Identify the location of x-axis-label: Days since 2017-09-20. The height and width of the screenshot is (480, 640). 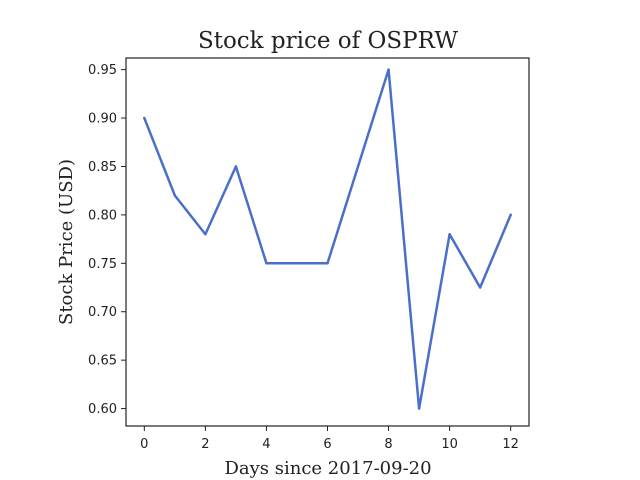
(327, 468).